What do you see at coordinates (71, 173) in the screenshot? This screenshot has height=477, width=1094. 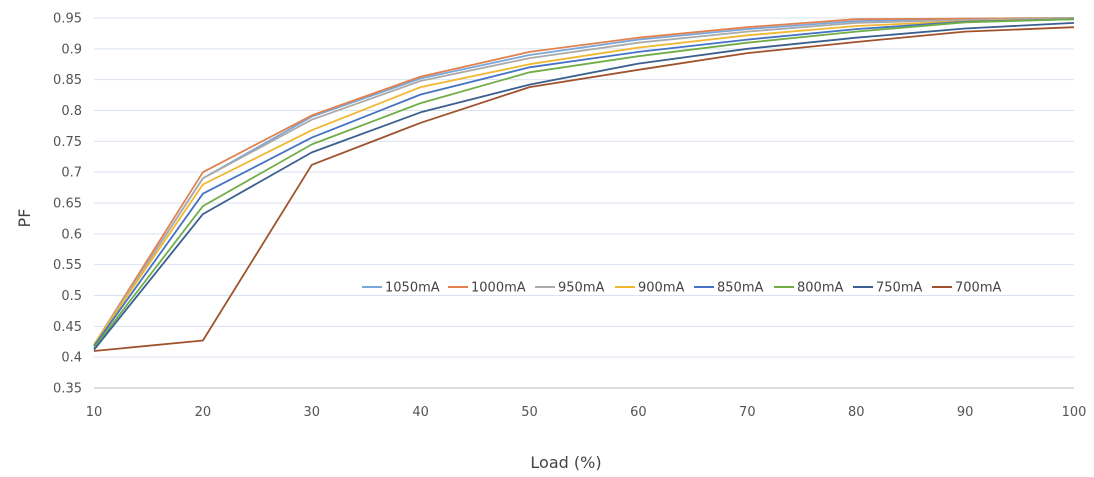 I see `y-tick-label: 0.7` at bounding box center [71, 173].